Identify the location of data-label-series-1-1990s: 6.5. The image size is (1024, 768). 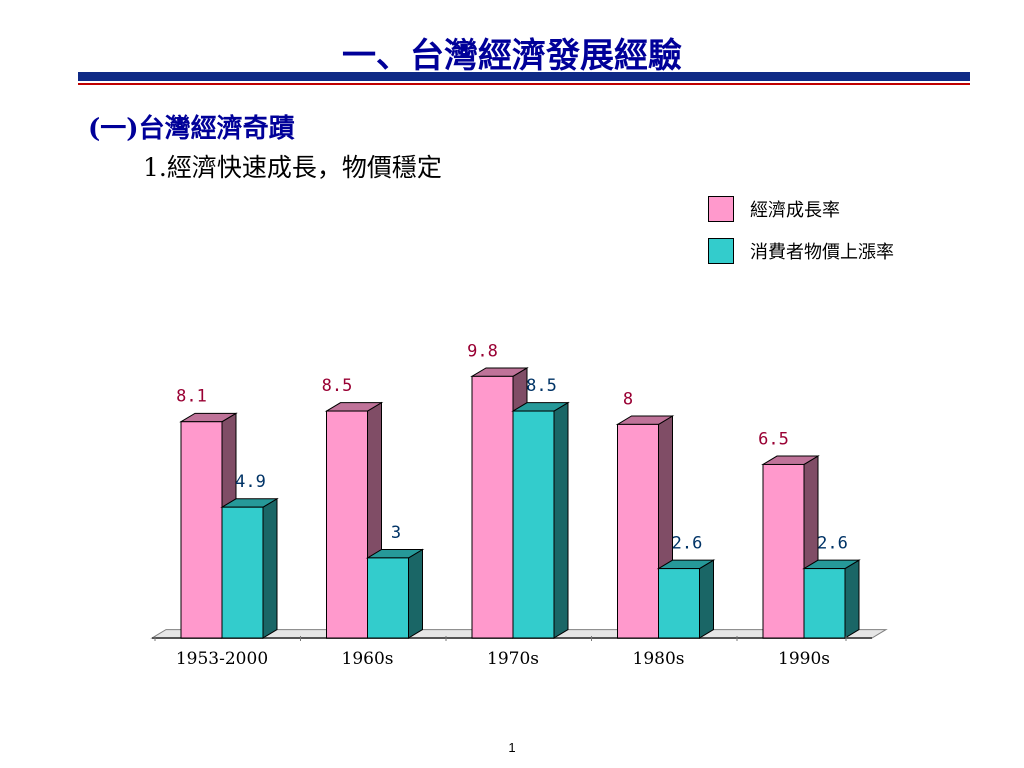
(773, 439).